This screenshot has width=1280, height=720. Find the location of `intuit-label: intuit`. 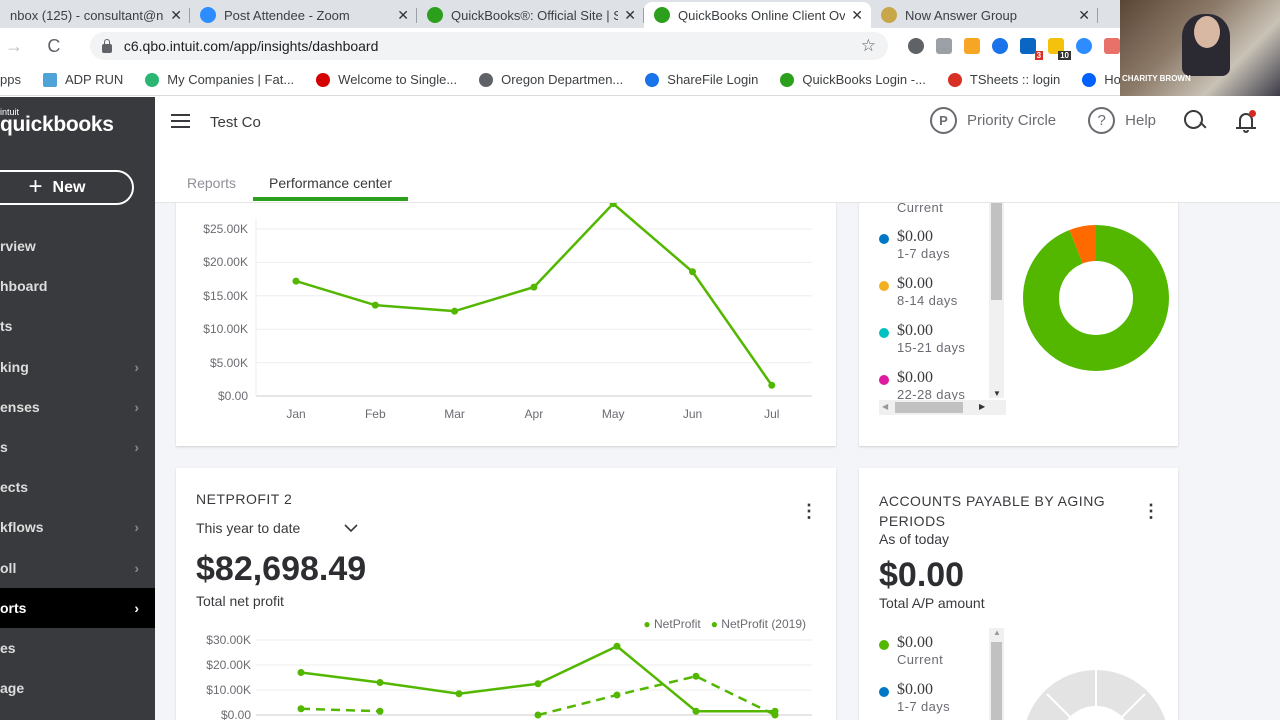

intuit-label: intuit is located at coordinates (10, 112).